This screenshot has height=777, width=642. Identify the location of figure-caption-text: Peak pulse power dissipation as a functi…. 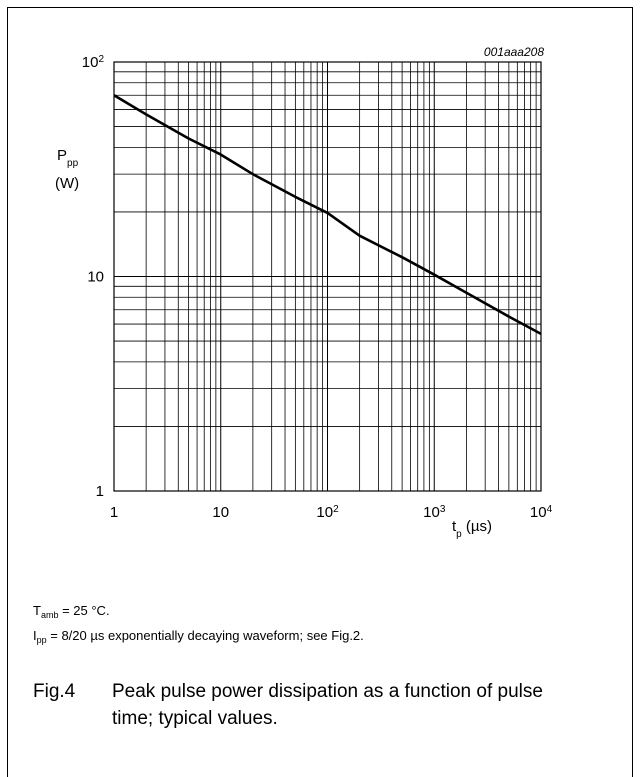
(327, 705).